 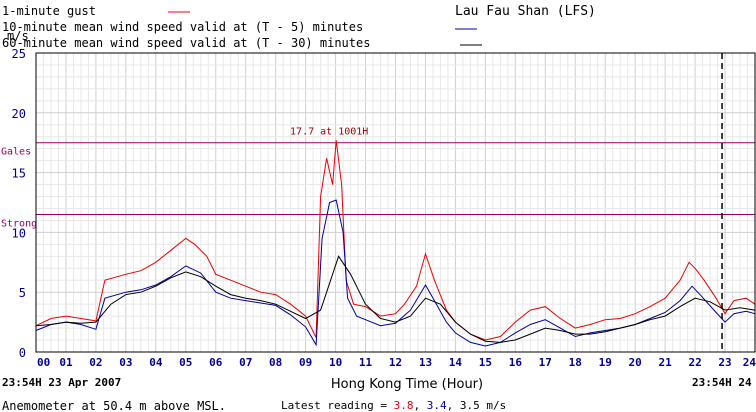 What do you see at coordinates (575, 362) in the screenshot?
I see `x-tick-label: 18` at bounding box center [575, 362].